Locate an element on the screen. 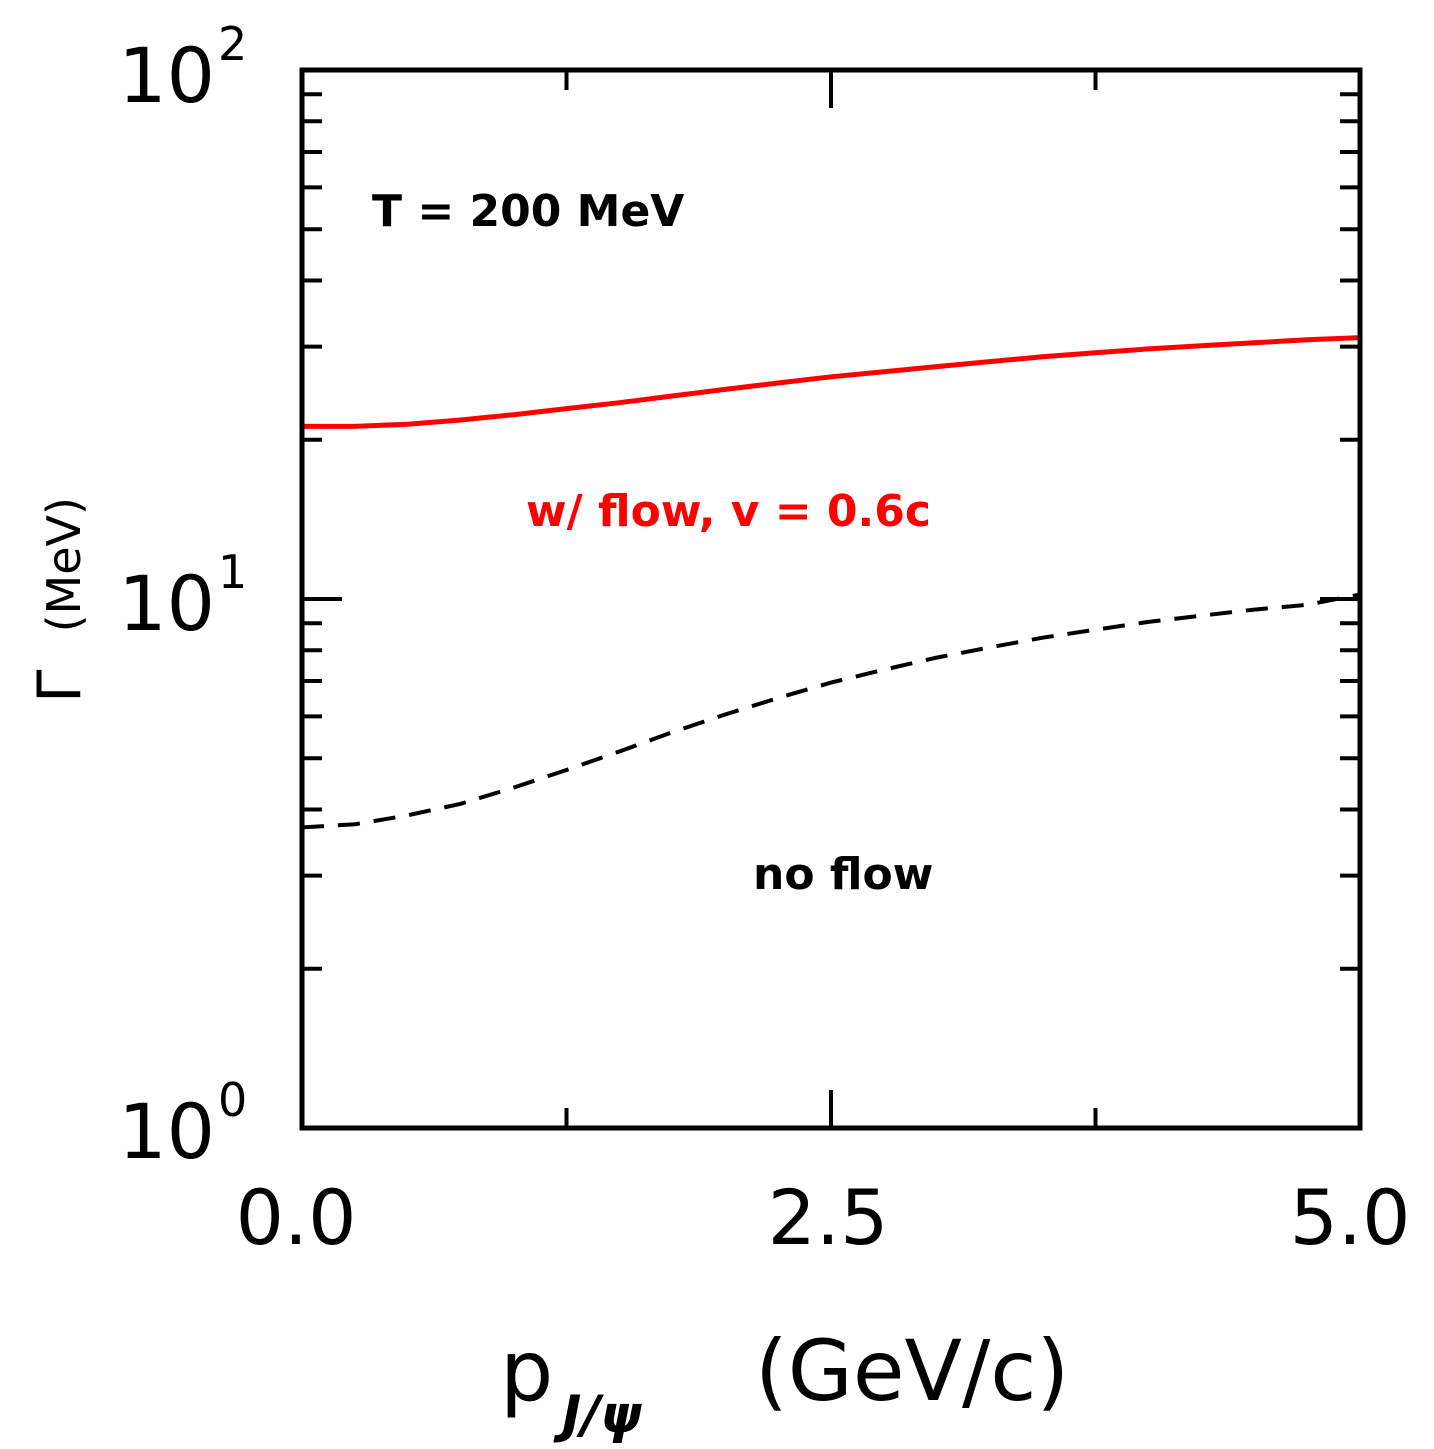 This screenshot has width=1434, height=1449. svg-text: Γ (MeV) is located at coordinates (60, 600).